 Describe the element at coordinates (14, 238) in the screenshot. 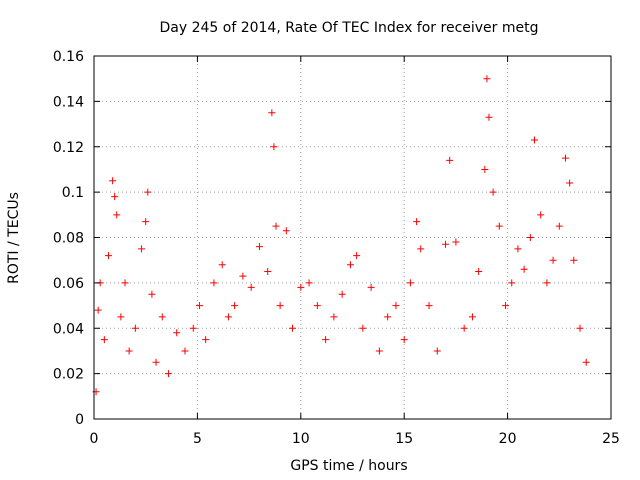

I see `y-axis-label: ROTI / TECUs` at that location.